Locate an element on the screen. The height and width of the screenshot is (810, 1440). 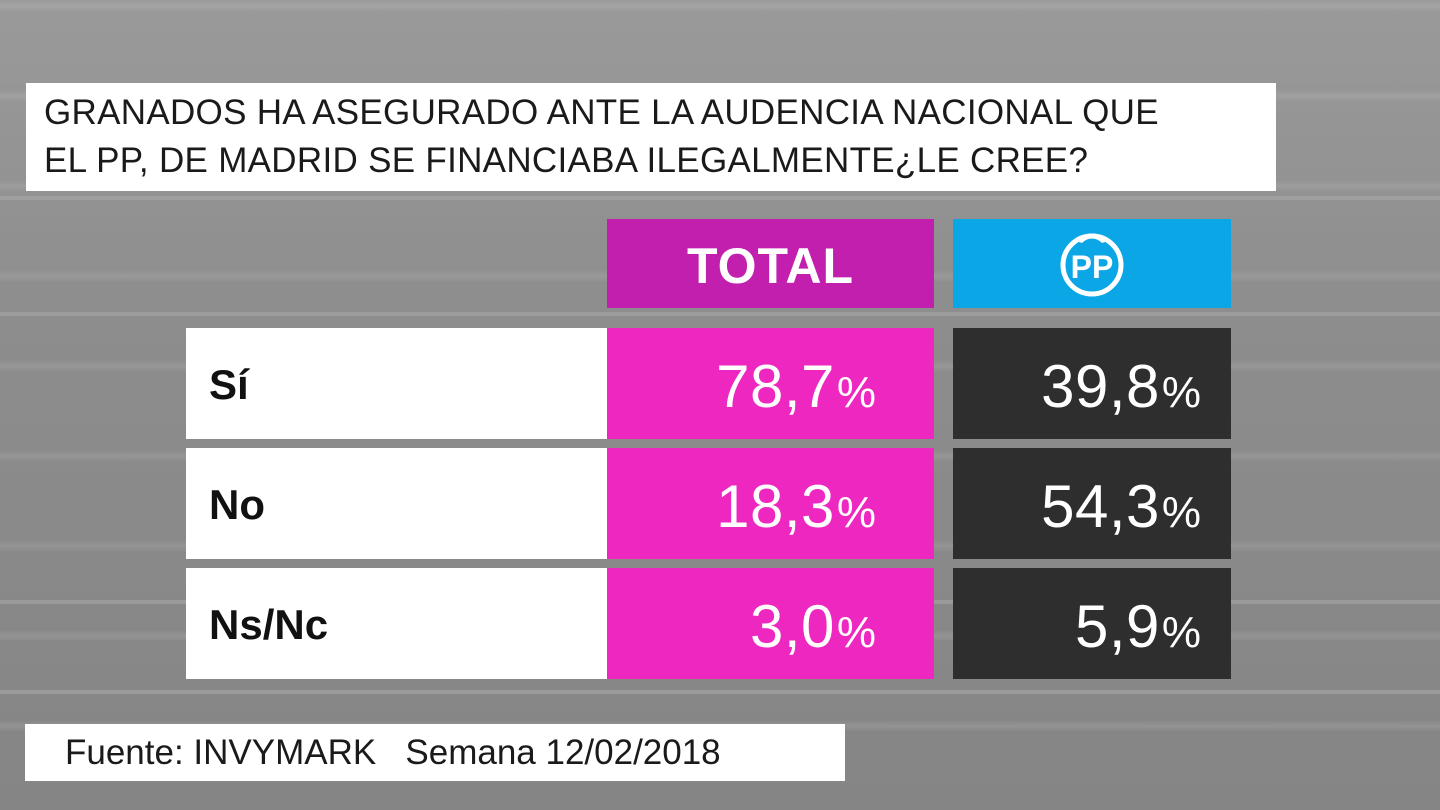
total-cell-si: 78,7% is located at coordinates (770, 383).